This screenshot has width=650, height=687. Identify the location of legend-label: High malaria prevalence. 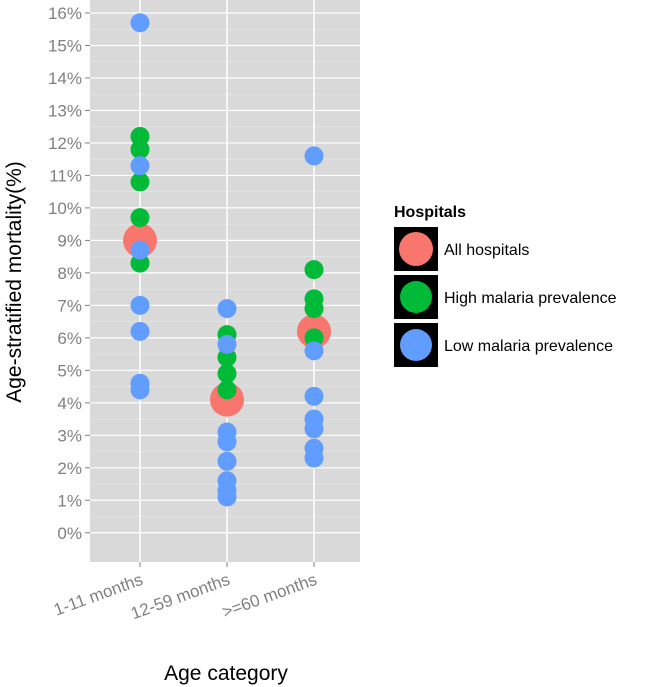
(530, 298).